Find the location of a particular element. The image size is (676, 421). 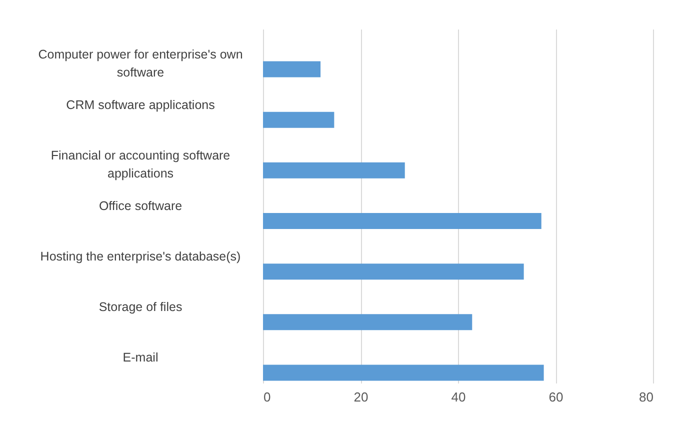

x-tick-label: 80 is located at coordinates (646, 397).